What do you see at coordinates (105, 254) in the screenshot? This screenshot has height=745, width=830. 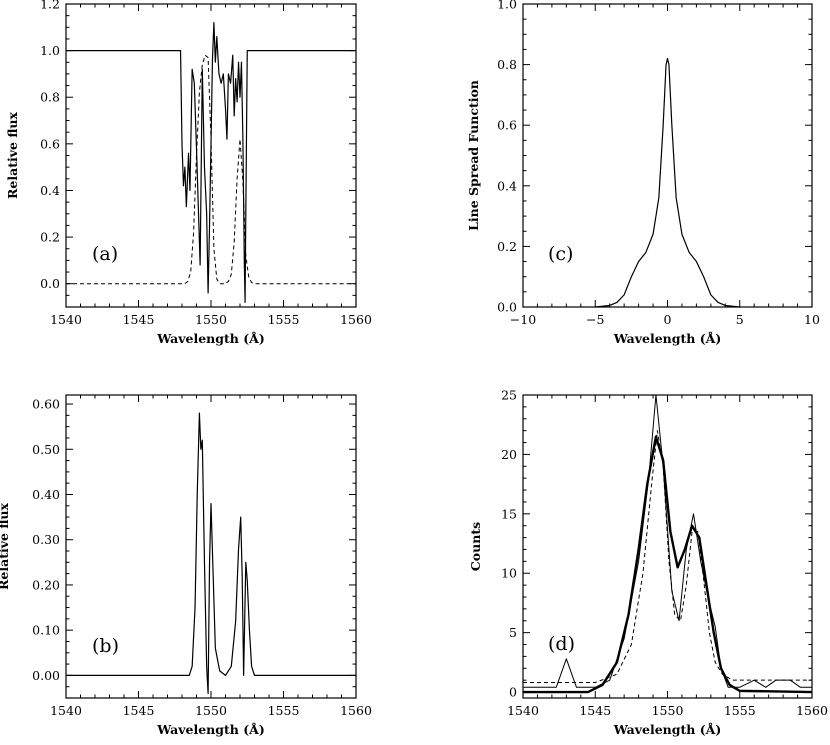 I see `panel-label: (a)` at bounding box center [105, 254].